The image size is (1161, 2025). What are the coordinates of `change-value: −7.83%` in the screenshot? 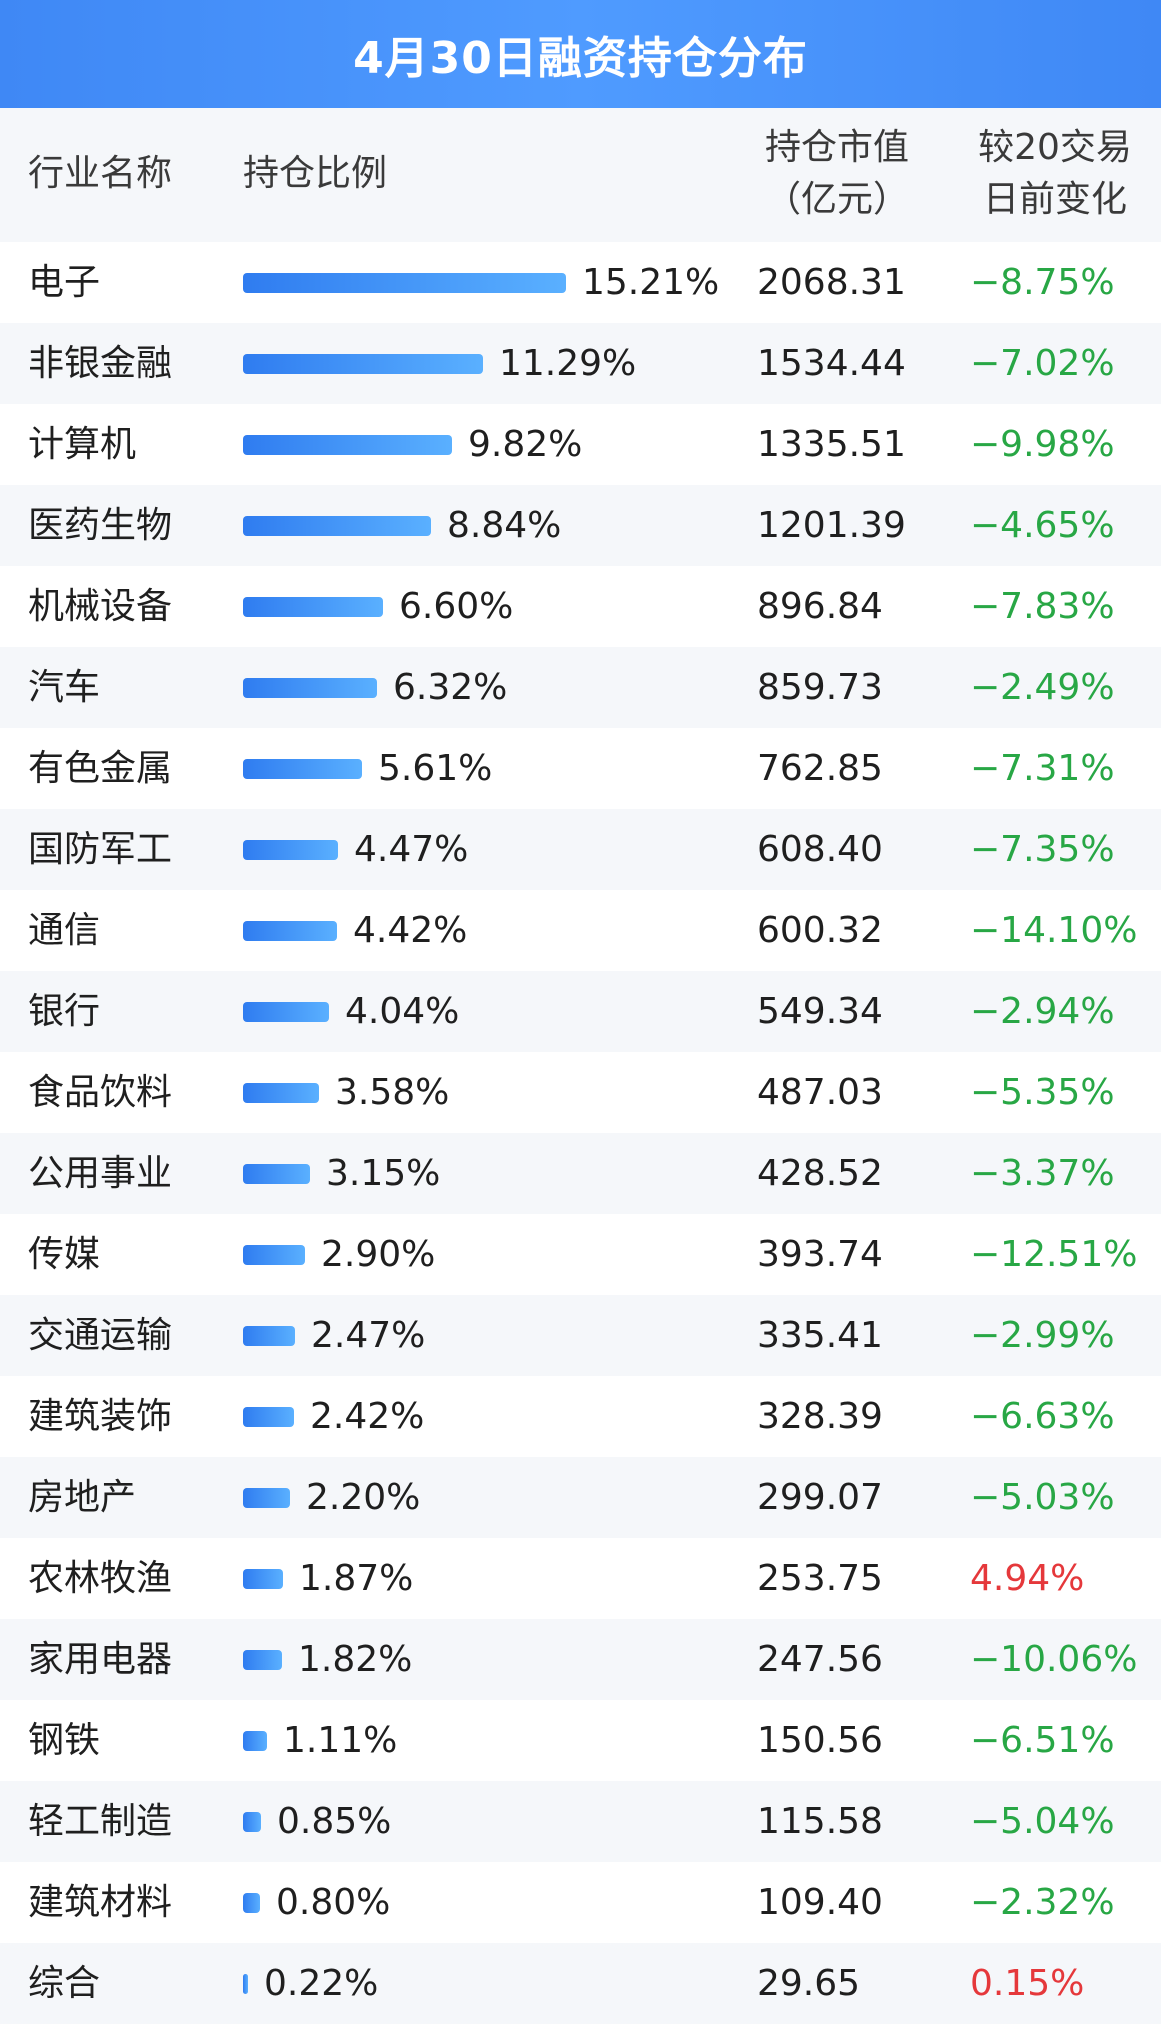 It's located at (1042, 606).